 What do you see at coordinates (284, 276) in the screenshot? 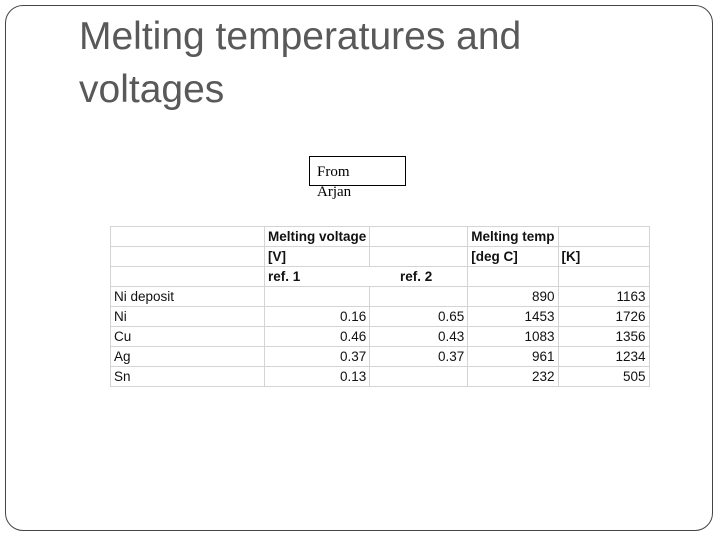
I see `header-ref1: ref. 1` at bounding box center [284, 276].